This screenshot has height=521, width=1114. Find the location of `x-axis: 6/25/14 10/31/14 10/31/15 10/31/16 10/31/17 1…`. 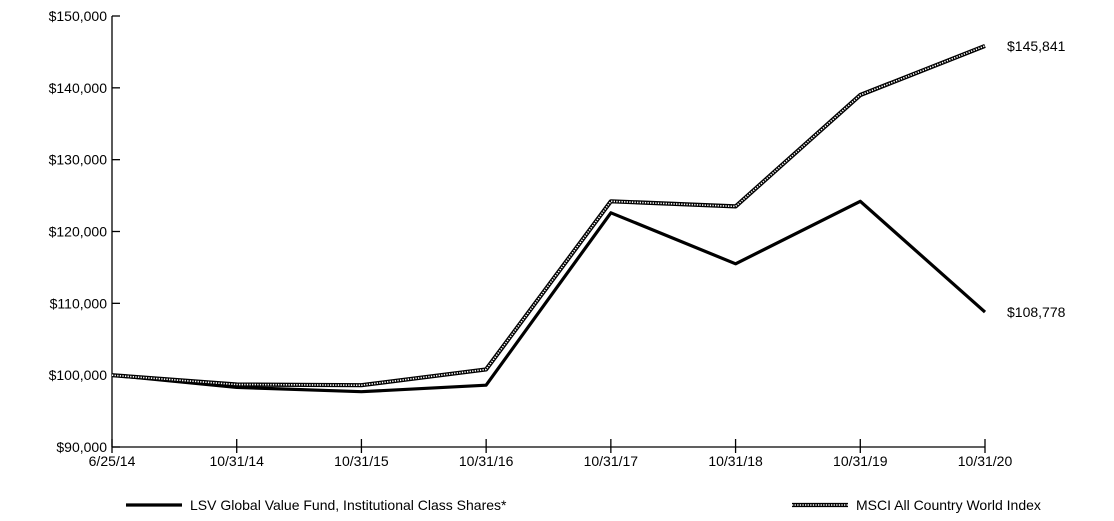

x-axis: 6/25/14 10/31/14 10/31/15 10/31/16 10/31/17 1… is located at coordinates (551, 454).